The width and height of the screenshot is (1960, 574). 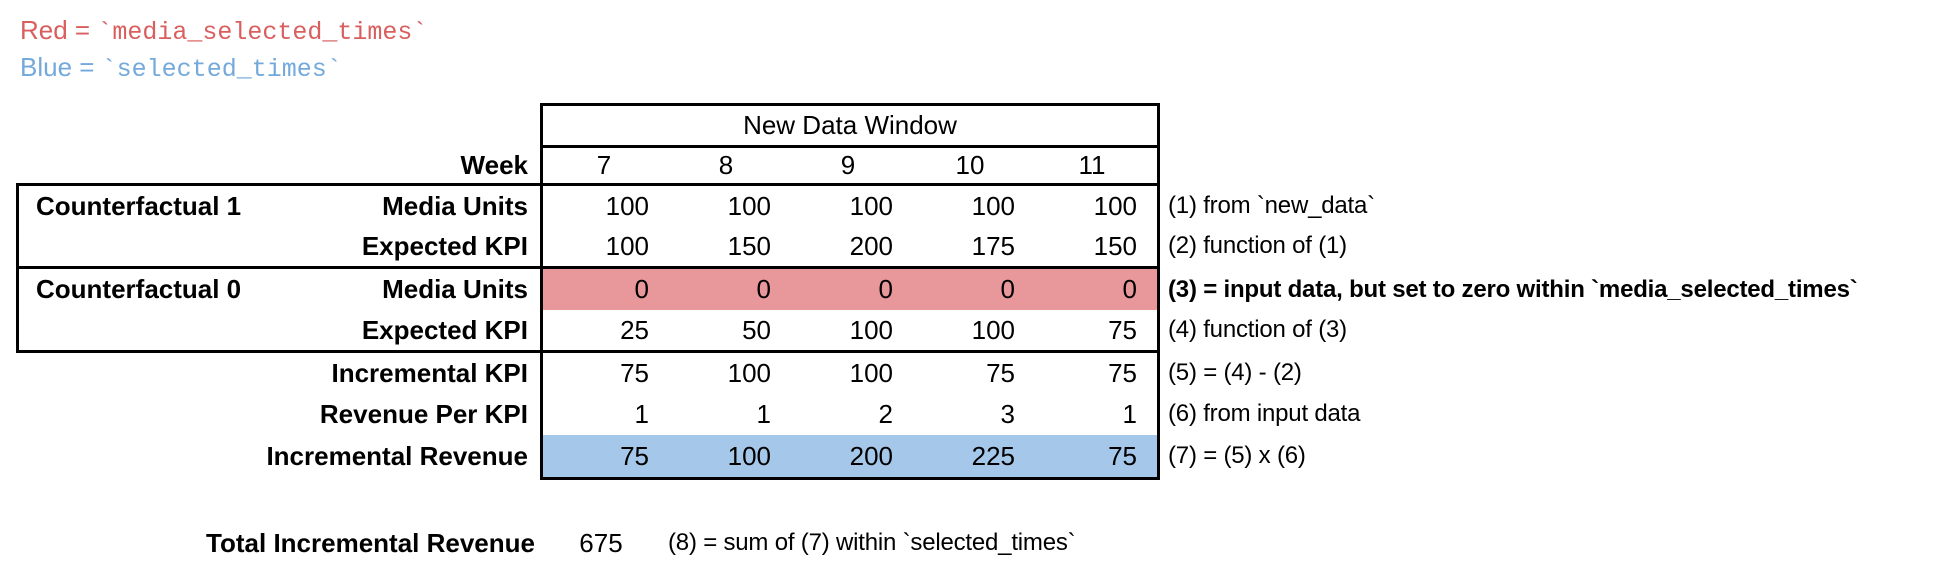 I want to click on group-box-divider, so click(x=281, y=267).